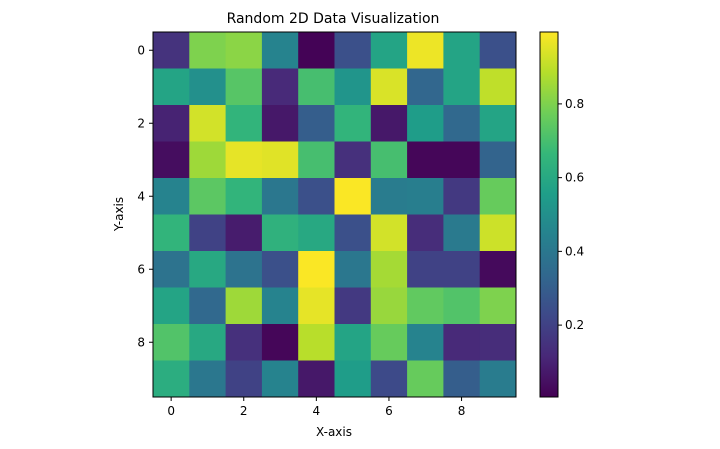 The width and height of the screenshot is (720, 449). I want to click on y-tick-label: 4, so click(141, 196).